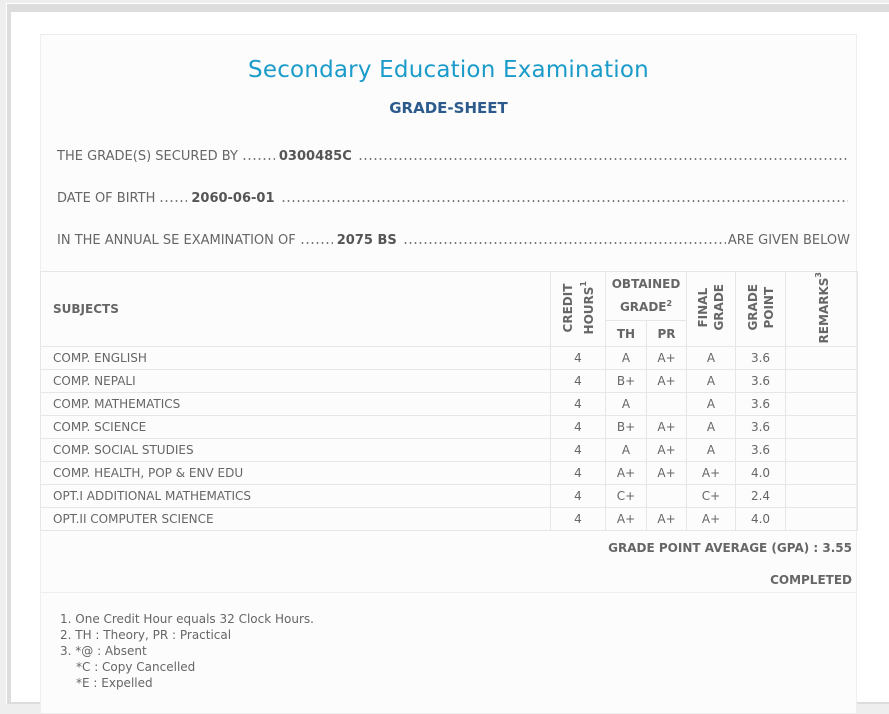  I want to click on result-status: COMPLETED, so click(811, 580).